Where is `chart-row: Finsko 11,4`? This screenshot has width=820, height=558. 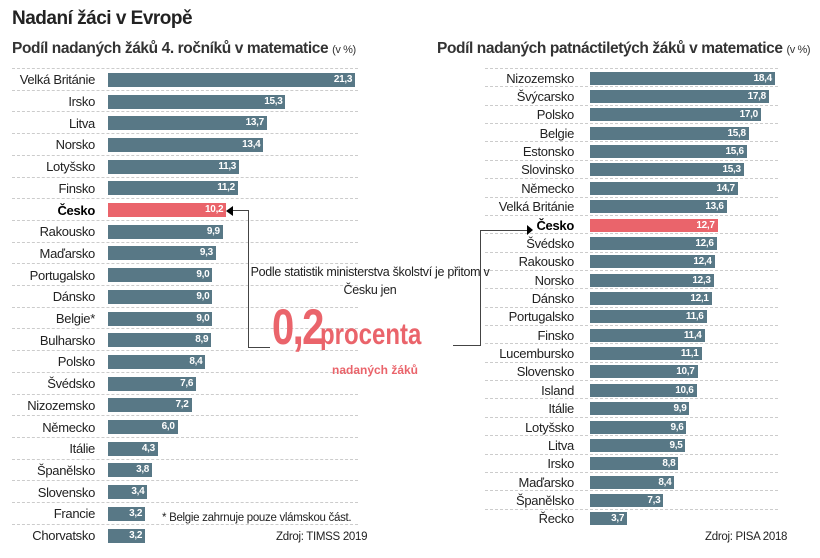 chart-row: Finsko 11,4 is located at coordinates (631, 334).